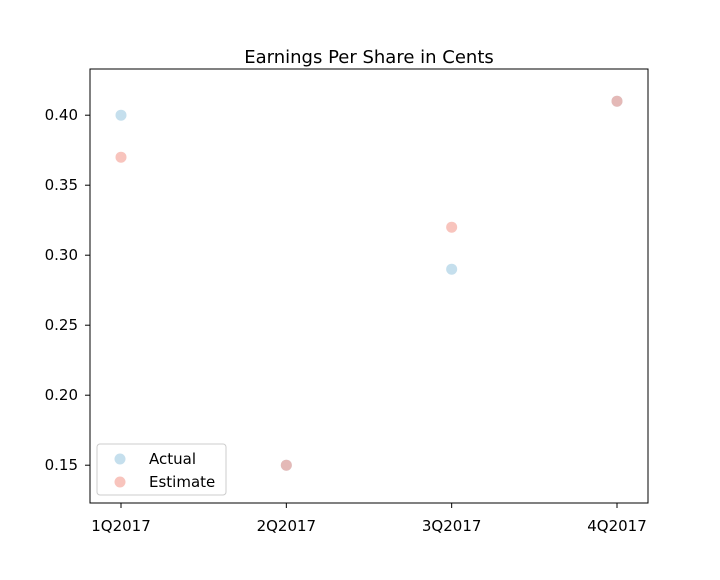 The width and height of the screenshot is (720, 580). I want to click on legend-marker-estimate, so click(120, 482).